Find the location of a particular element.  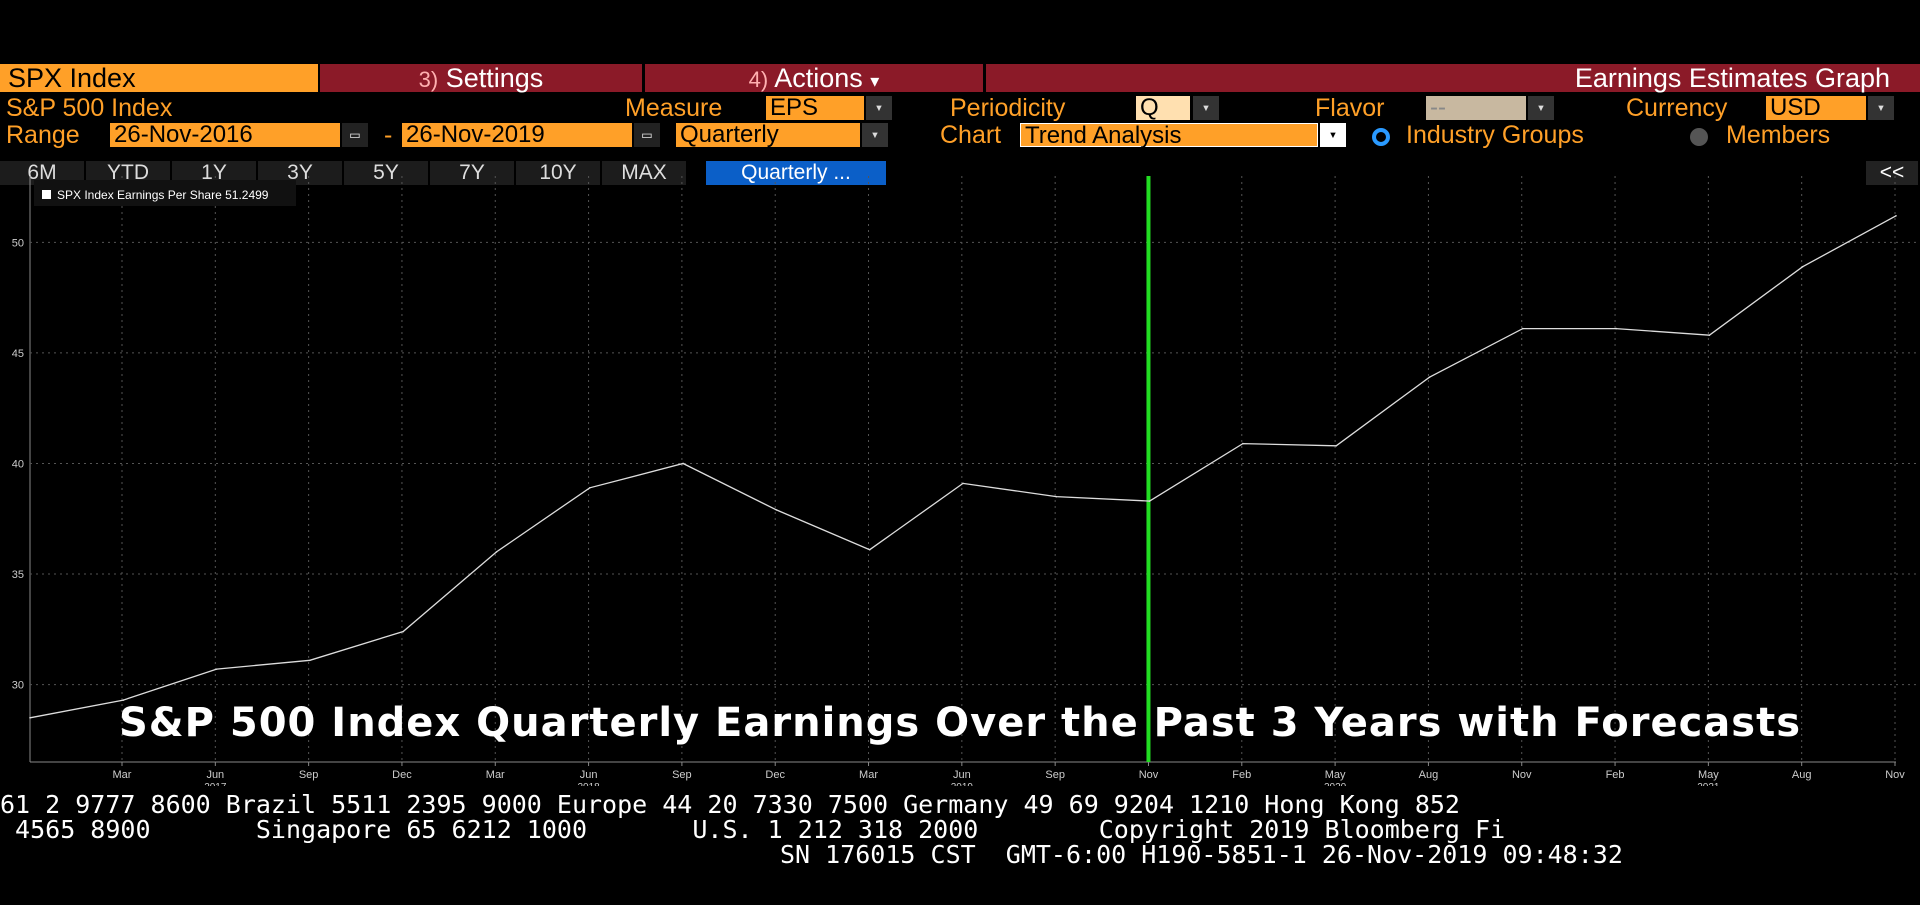

range-start-field: 26-Nov-2016 is located at coordinates (225, 135).